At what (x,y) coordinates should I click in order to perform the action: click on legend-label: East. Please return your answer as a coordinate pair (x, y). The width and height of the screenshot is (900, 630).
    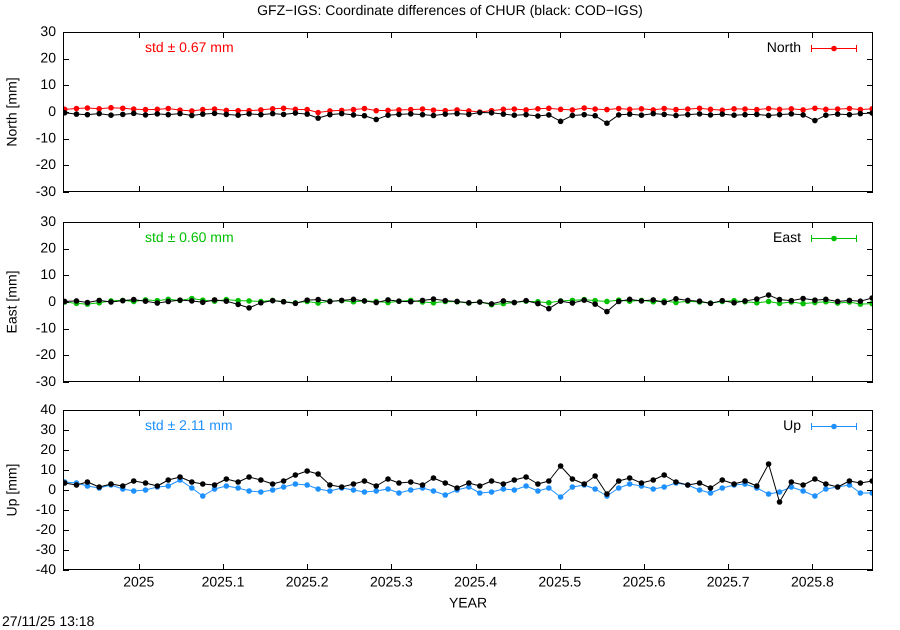
    Looking at the image, I should click on (787, 236).